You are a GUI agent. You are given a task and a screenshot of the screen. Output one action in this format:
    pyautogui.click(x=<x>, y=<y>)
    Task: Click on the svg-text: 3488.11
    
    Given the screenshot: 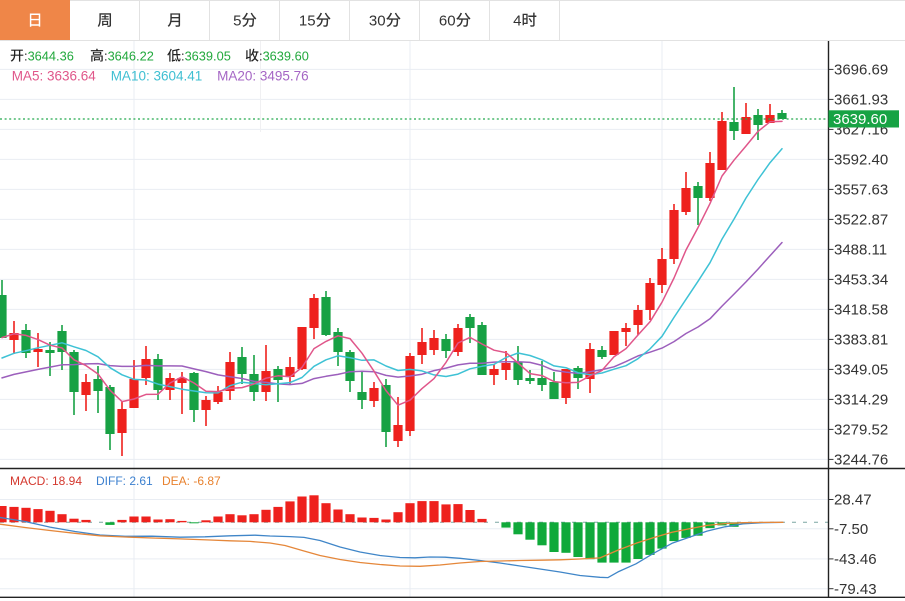 What is the action you would take?
    pyautogui.click(x=860, y=250)
    